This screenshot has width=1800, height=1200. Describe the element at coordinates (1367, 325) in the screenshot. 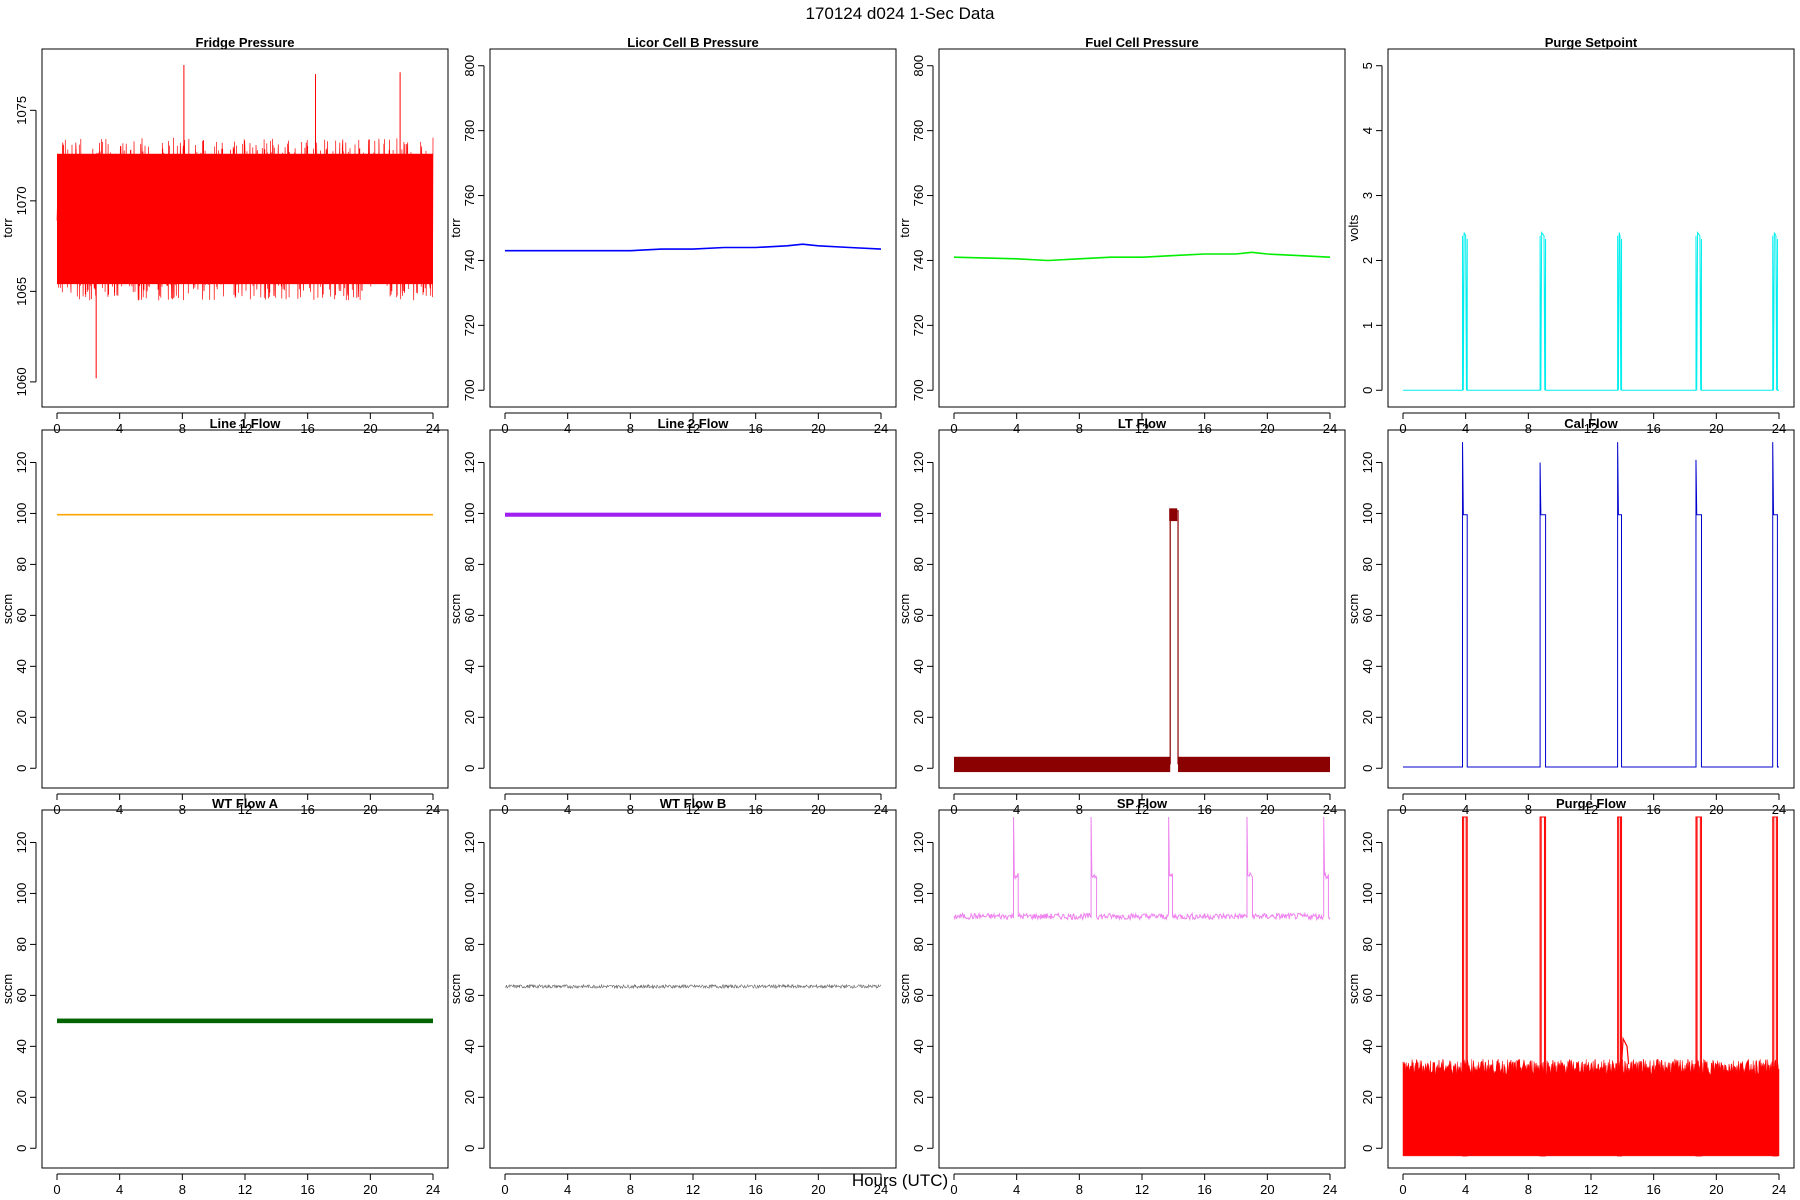

I see `y-tick-label: 1` at that location.